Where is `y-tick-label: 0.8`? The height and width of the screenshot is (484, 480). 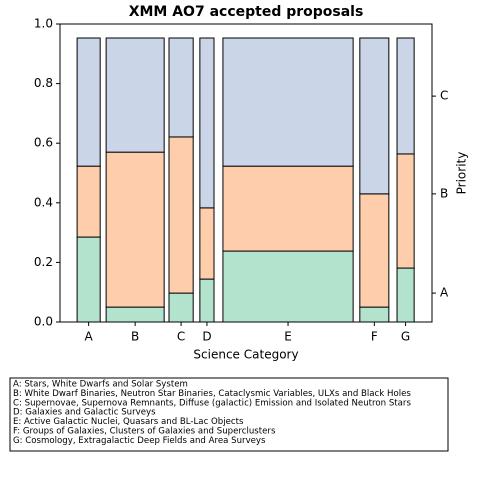
y-tick-label: 0.8 is located at coordinates (43, 83).